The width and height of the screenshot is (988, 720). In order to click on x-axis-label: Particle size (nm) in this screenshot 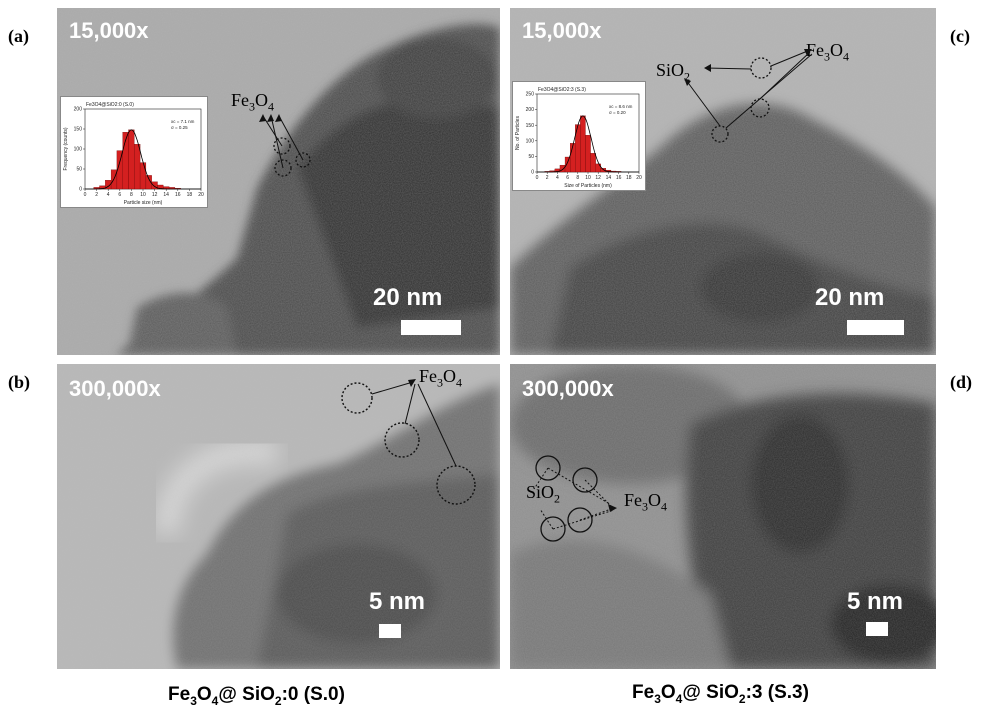, I will do `click(143, 203)`.